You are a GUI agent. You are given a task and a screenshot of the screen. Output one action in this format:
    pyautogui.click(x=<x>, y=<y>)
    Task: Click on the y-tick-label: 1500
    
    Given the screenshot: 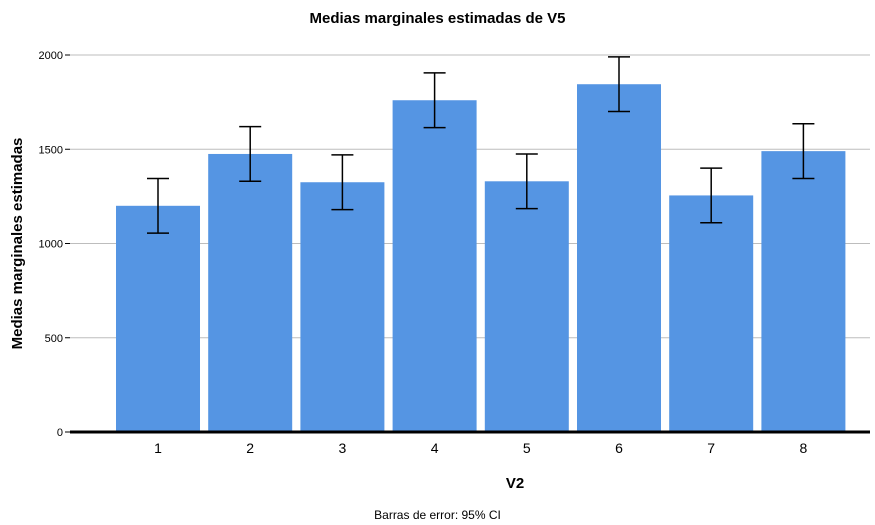 What is the action you would take?
    pyautogui.click(x=51, y=150)
    